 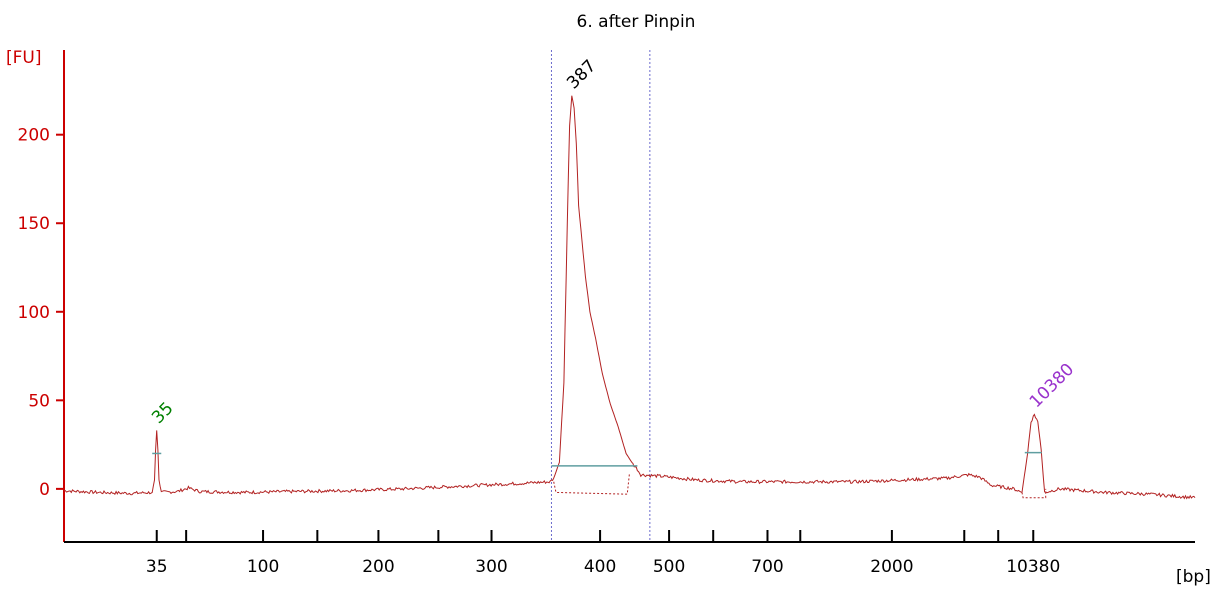 What do you see at coordinates (44, 490) in the screenshot?
I see `y-tick-label: 0` at bounding box center [44, 490].